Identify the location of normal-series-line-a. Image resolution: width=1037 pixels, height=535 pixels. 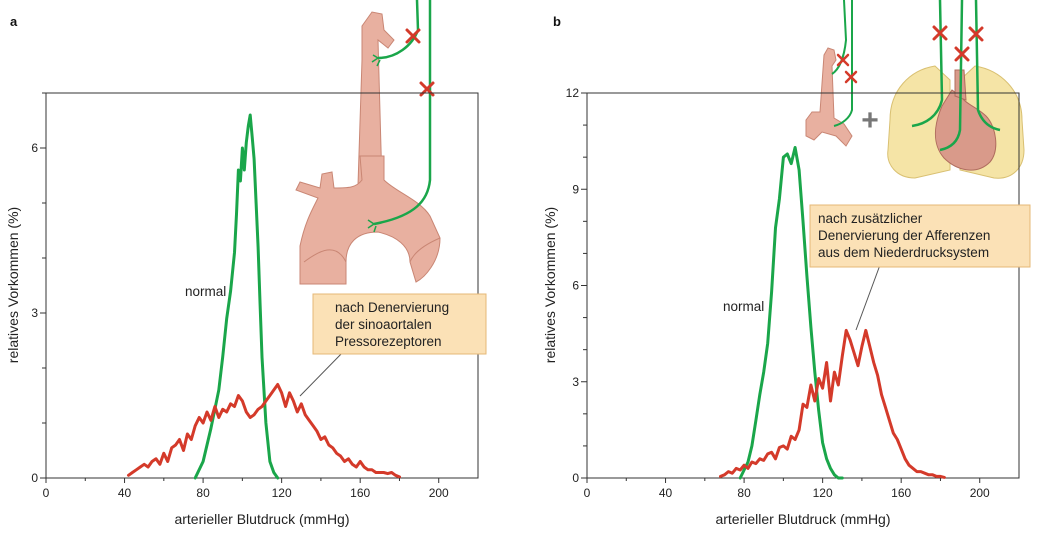
(236, 296).